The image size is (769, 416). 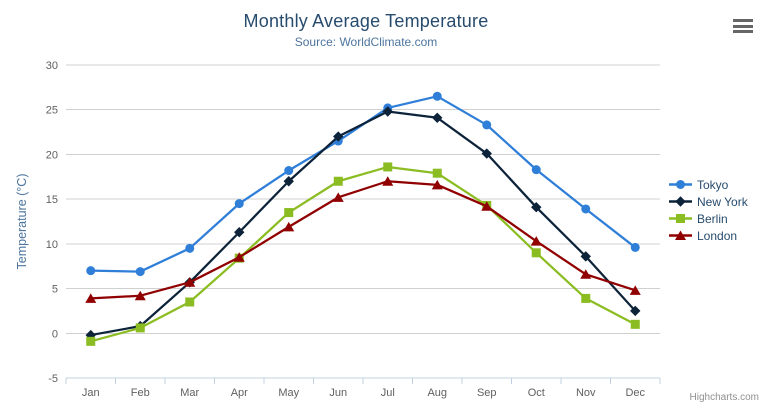 I want to click on legend-item-new-york: New York, so click(x=708, y=201).